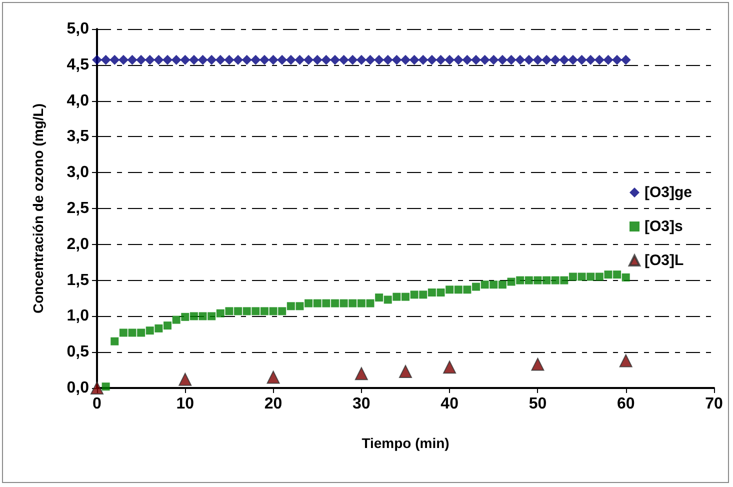 The height and width of the screenshot is (487, 733). I want to click on y-tick-label: 5,0, so click(78, 29).